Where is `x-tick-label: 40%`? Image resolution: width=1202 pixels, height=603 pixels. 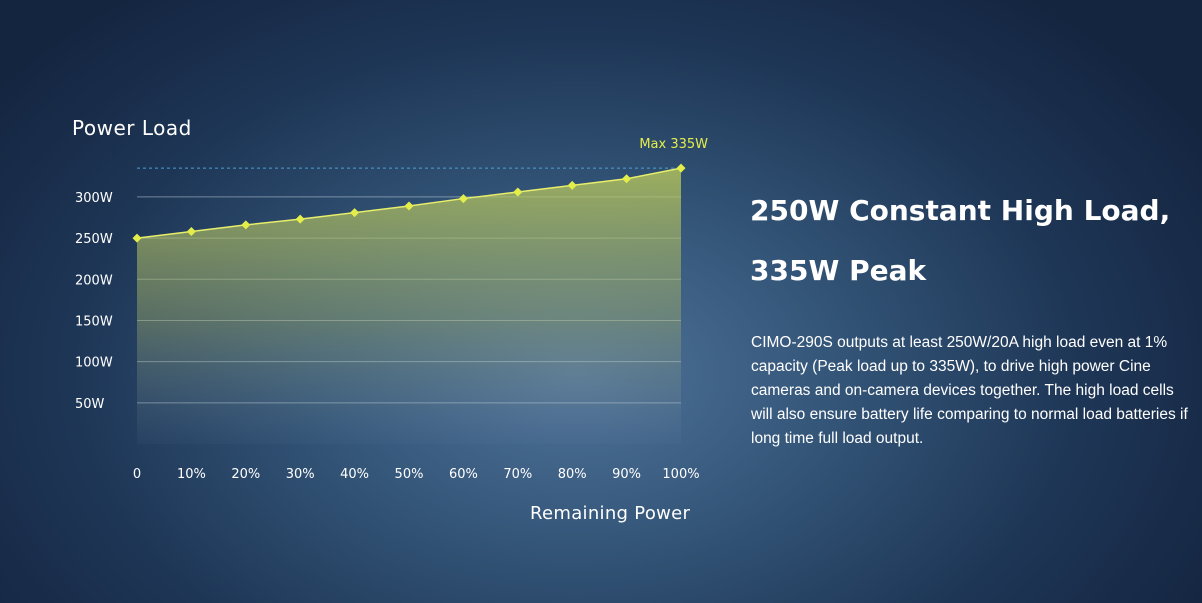 x-tick-label: 40% is located at coordinates (354, 474).